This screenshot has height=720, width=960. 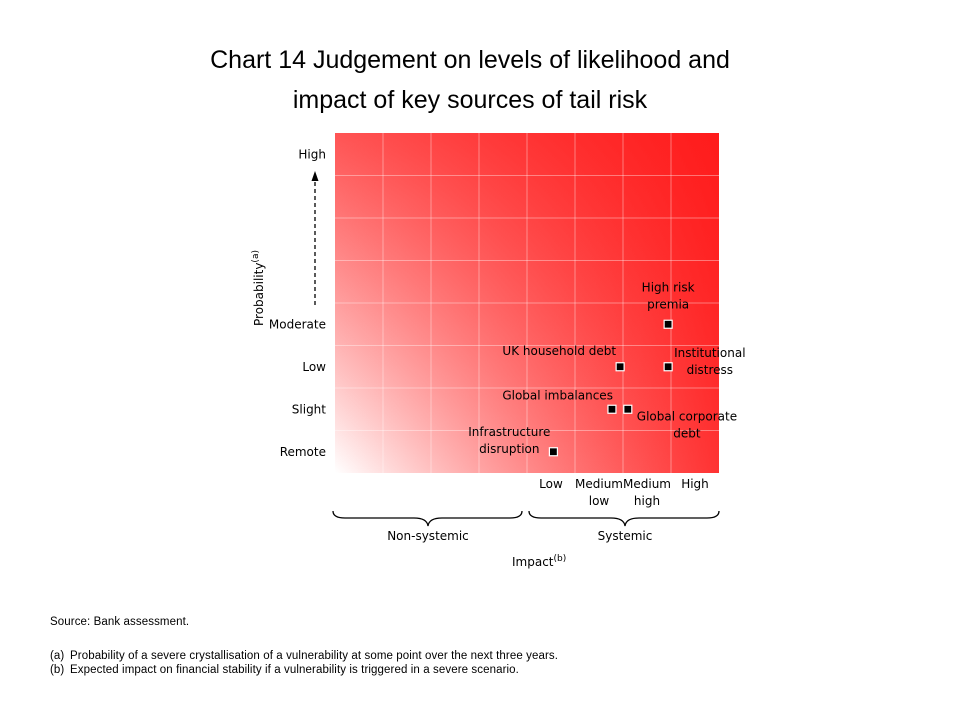 What do you see at coordinates (551, 484) in the screenshot?
I see `x-tick-label: Low` at bounding box center [551, 484].